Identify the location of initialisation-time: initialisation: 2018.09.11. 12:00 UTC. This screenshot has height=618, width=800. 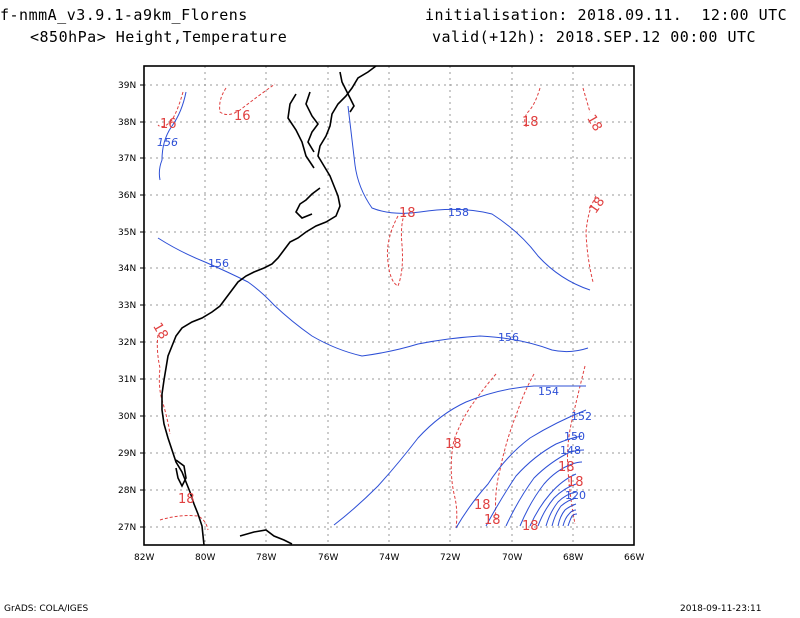
(606, 15).